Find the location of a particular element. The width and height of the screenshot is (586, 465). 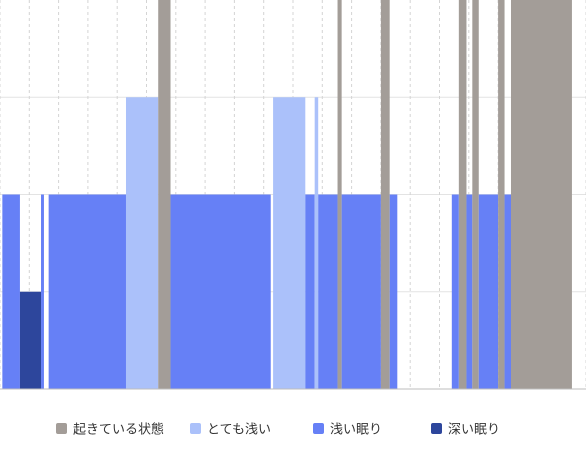

legend-label: とても浅い is located at coordinates (239, 430).